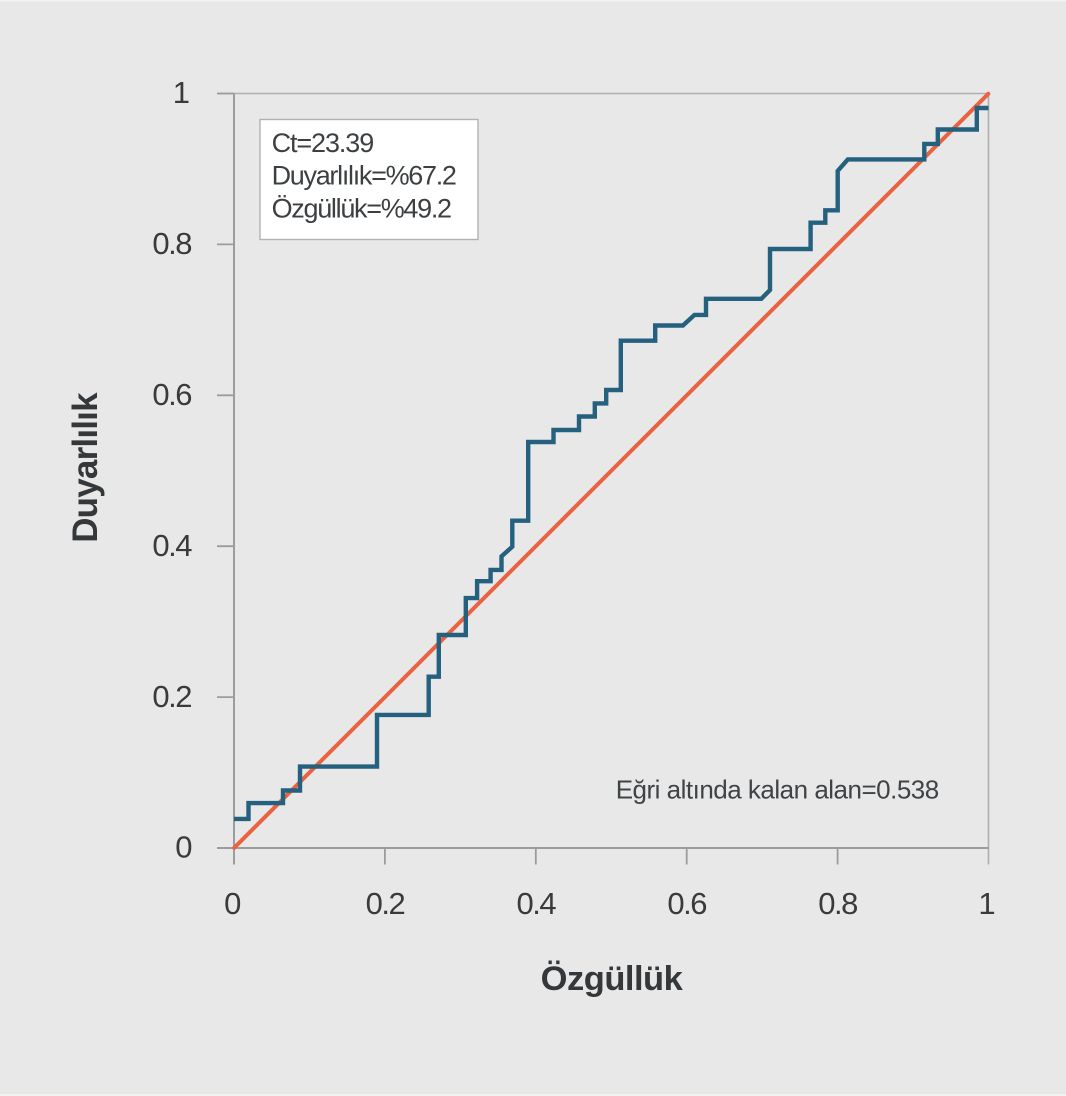 The image size is (1066, 1096). I want to click on svg-text: Özgüllük, so click(612, 978).